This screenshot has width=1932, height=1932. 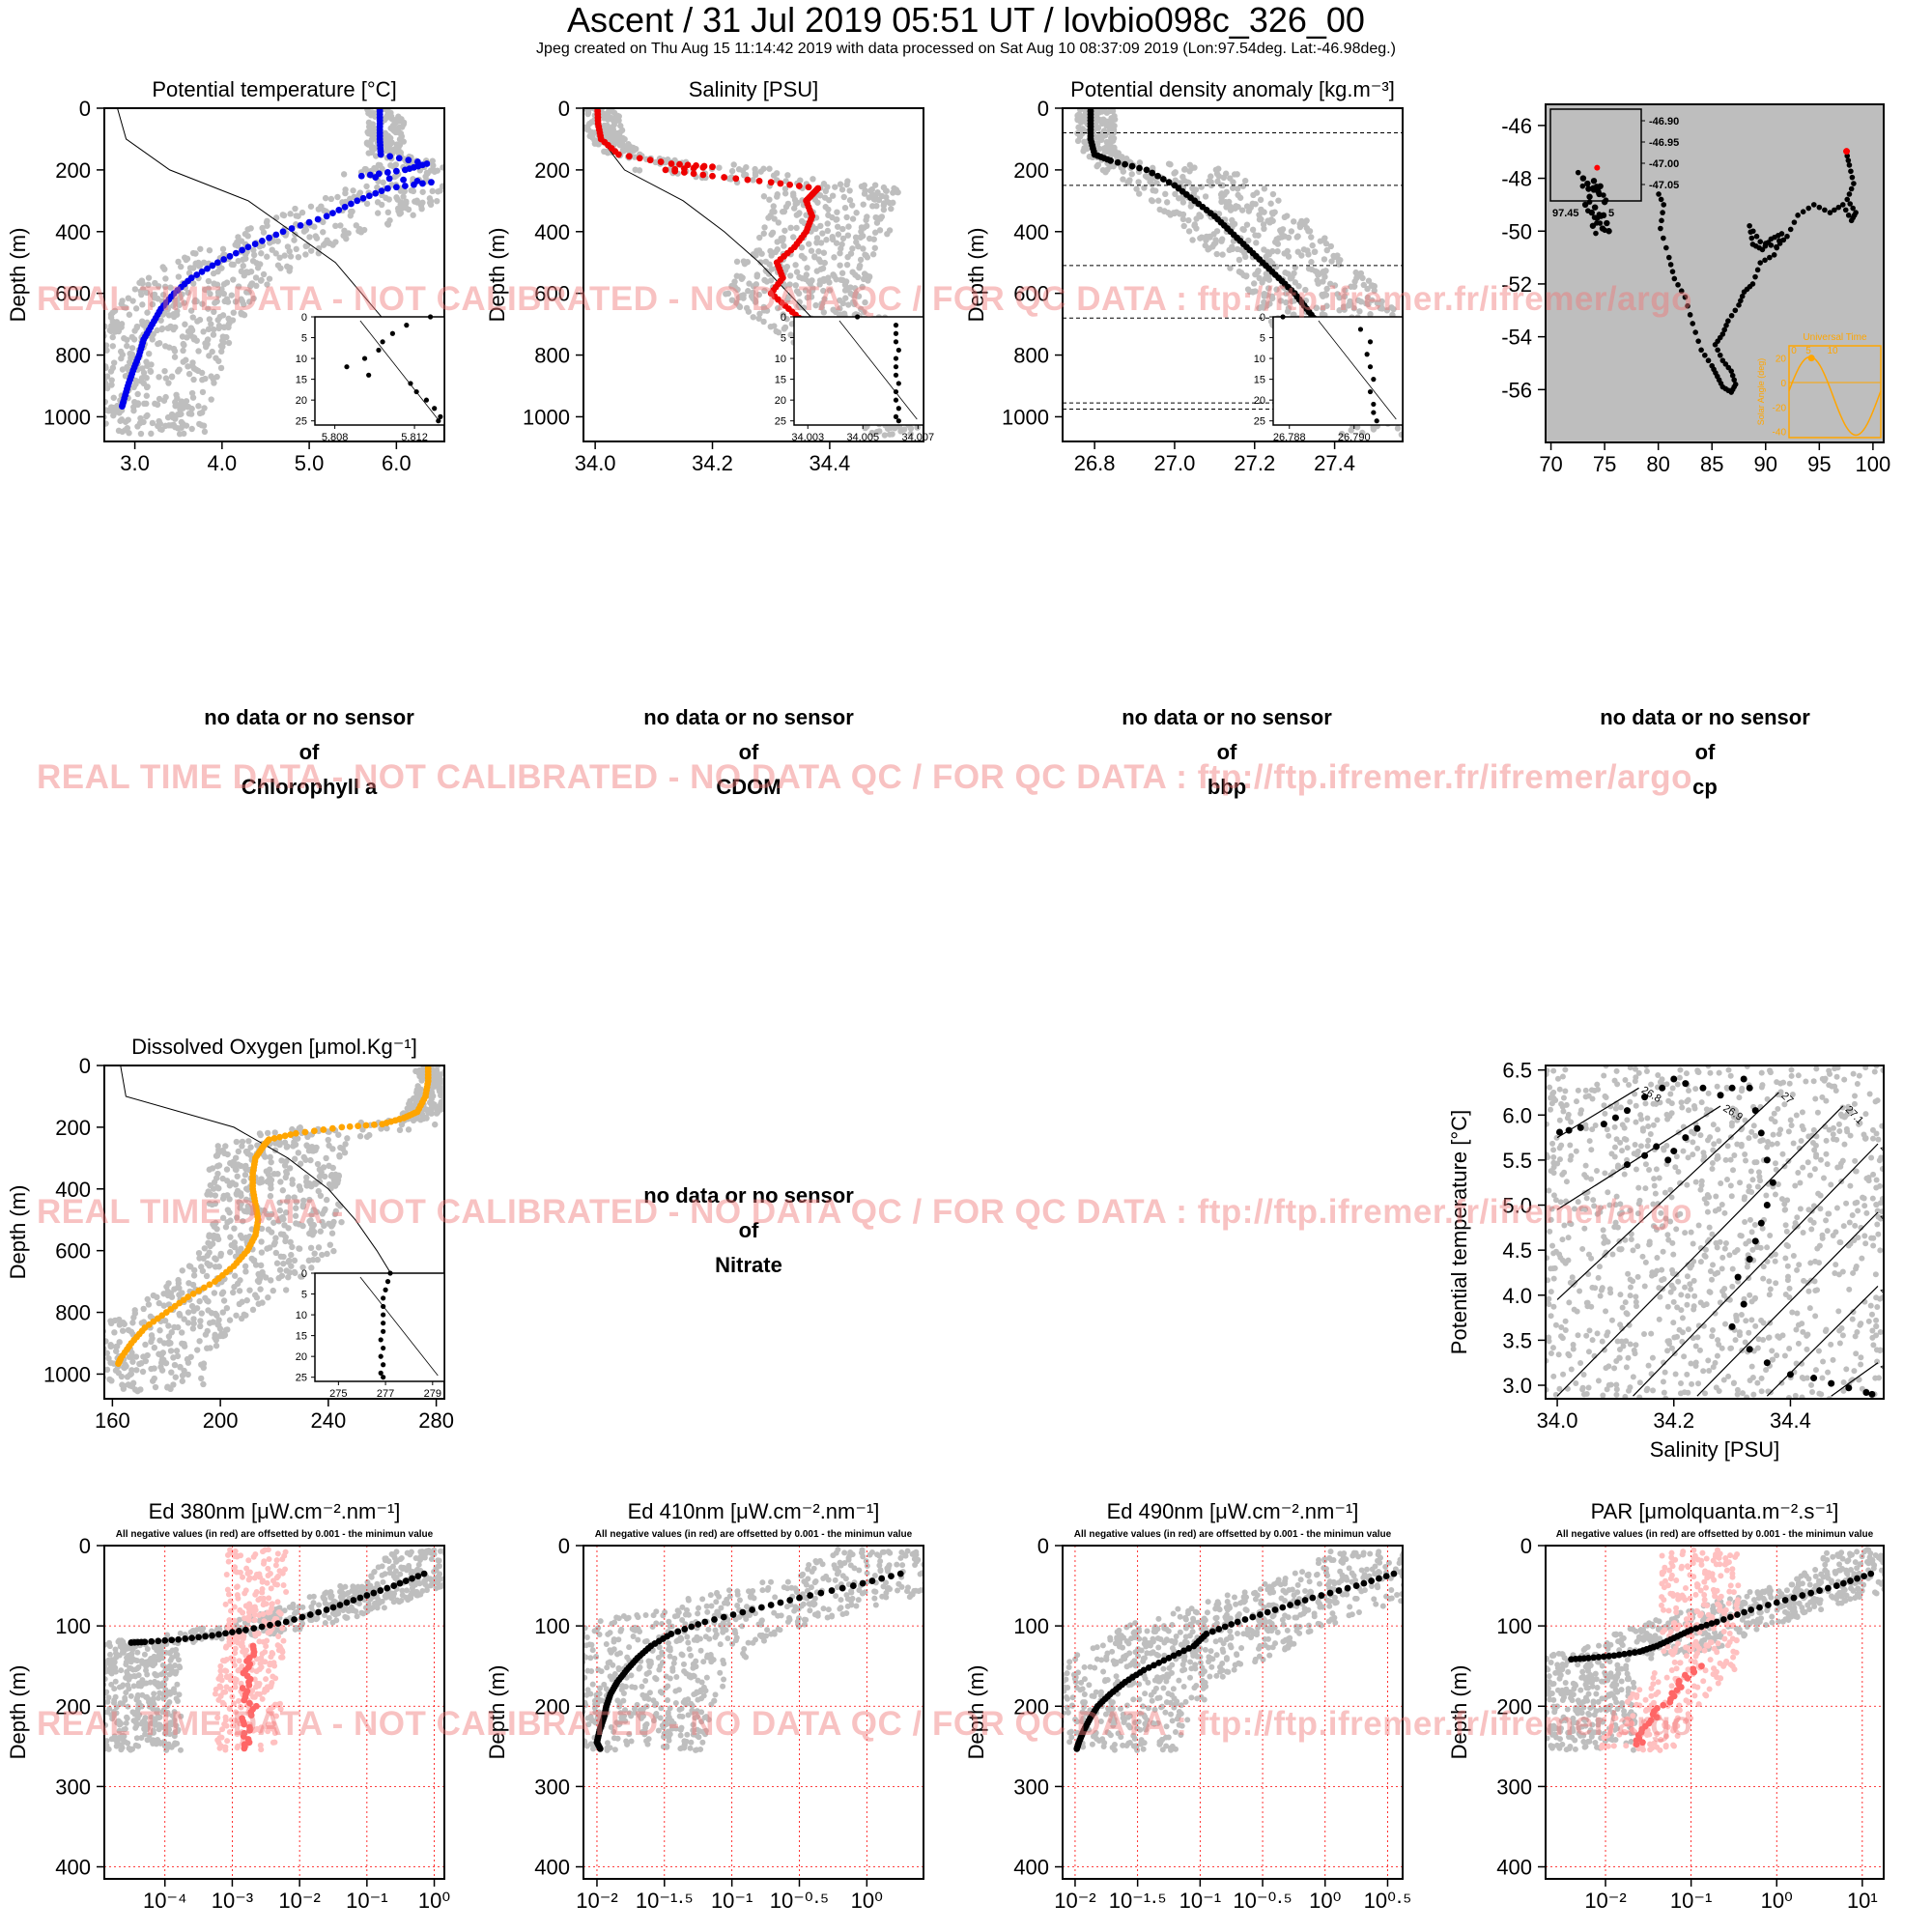 I want to click on y-tick-label: 200, so click(x=73, y=170).